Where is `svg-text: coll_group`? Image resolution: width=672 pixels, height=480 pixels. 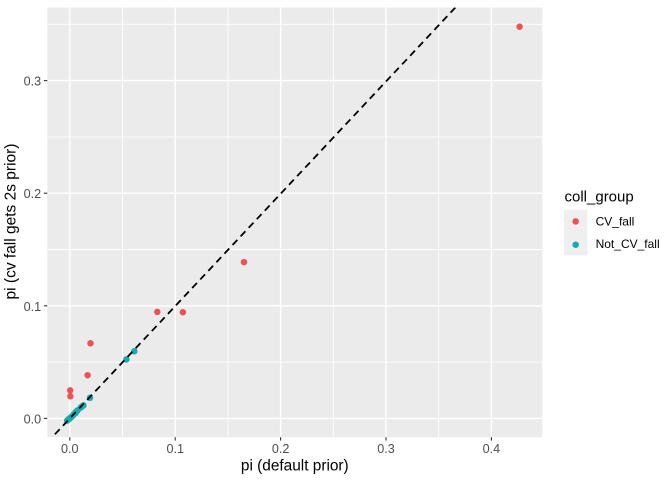 svg-text: coll_group is located at coordinates (599, 196).